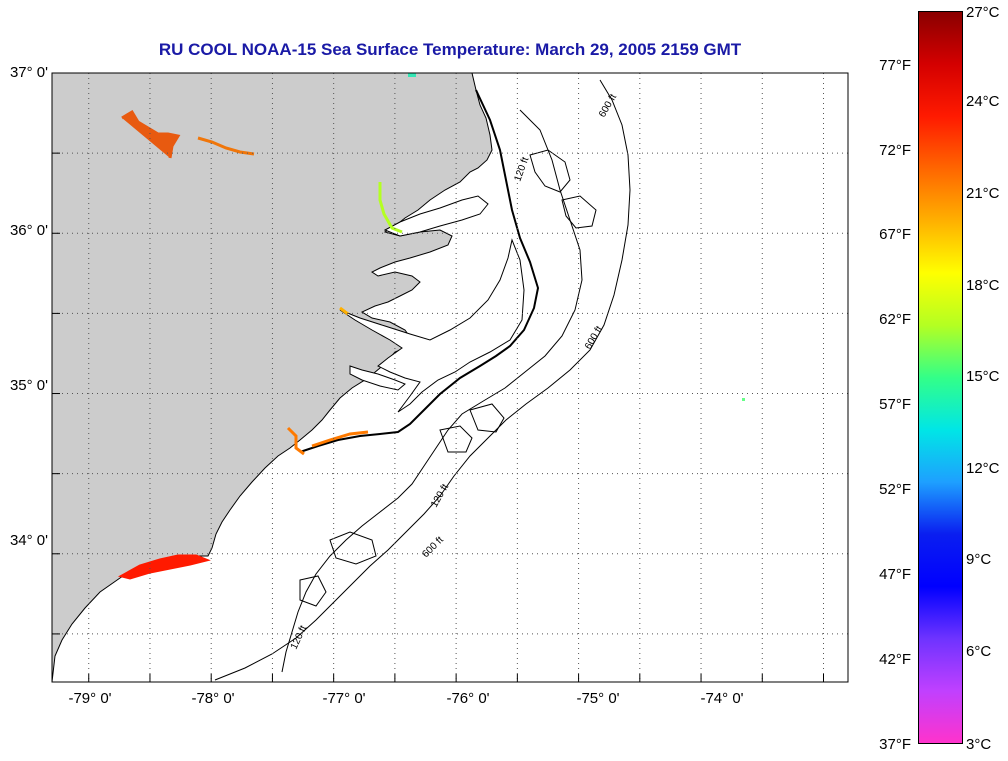 The image size is (1008, 761). Describe the element at coordinates (895, 744) in the screenshot. I see `colorbar-f-label: 37°F` at that location.